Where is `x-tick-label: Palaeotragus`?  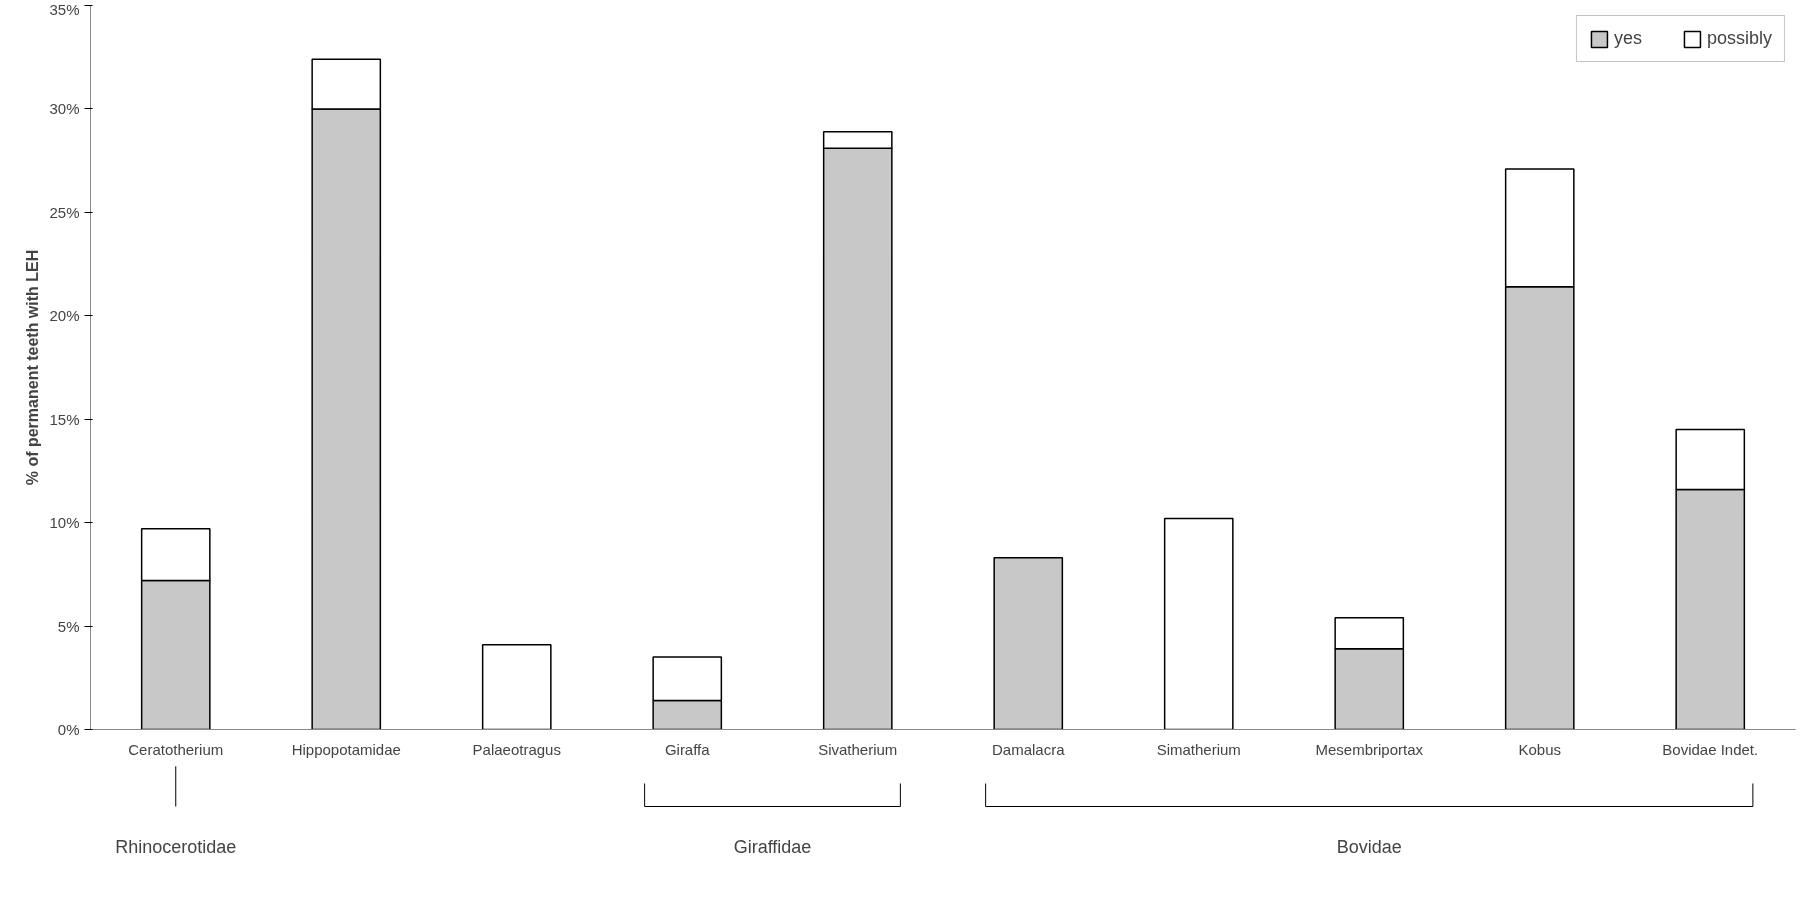
x-tick-label: Palaeotragus is located at coordinates (516, 749).